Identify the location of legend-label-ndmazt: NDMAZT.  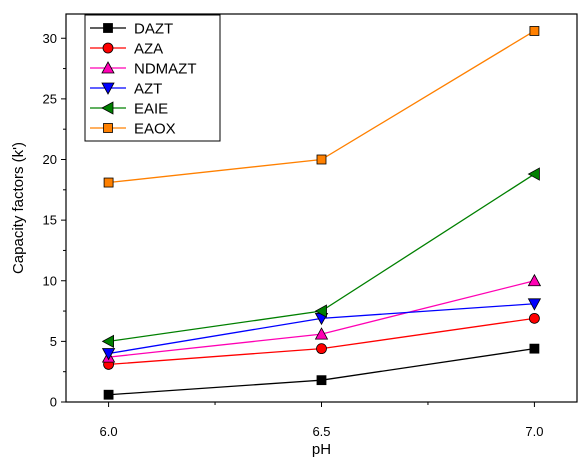
(165, 69).